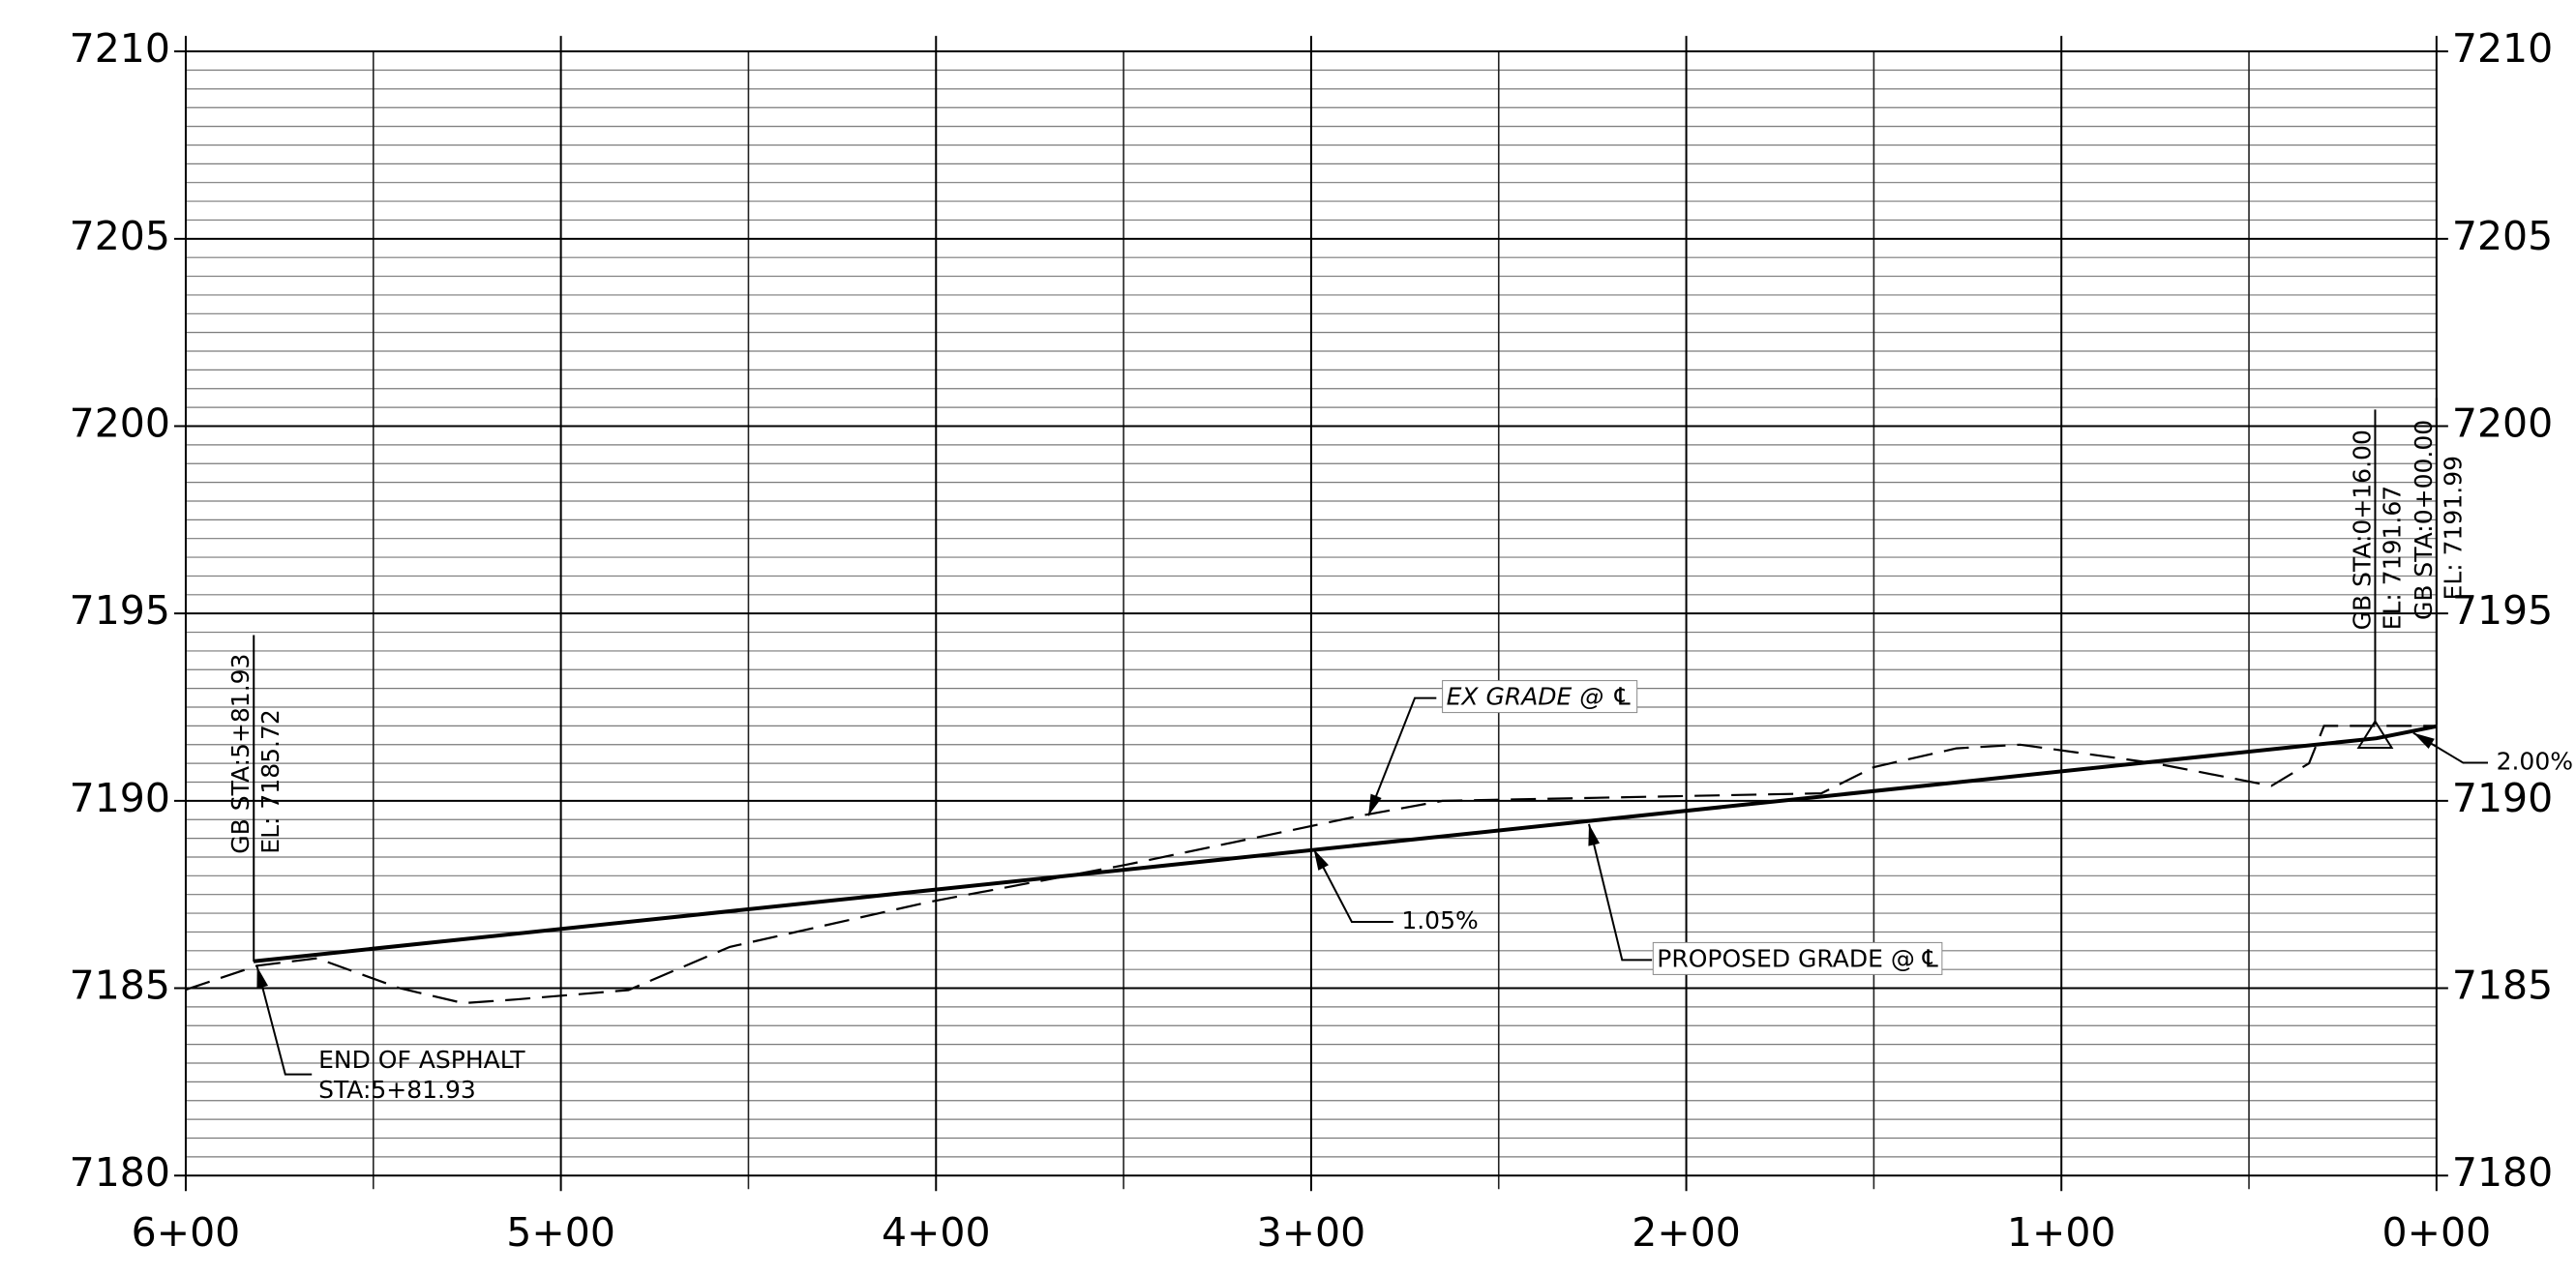 Image resolution: width=2576 pixels, height=1274 pixels. I want to click on x-tick-label: 4+00, so click(936, 1232).